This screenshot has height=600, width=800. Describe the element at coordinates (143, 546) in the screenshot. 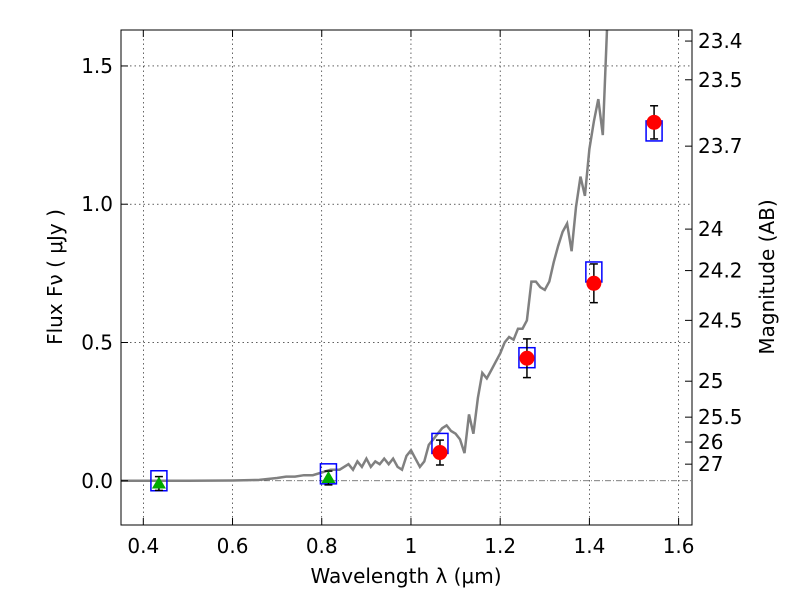

I see `x-tick-label: 0.4` at that location.